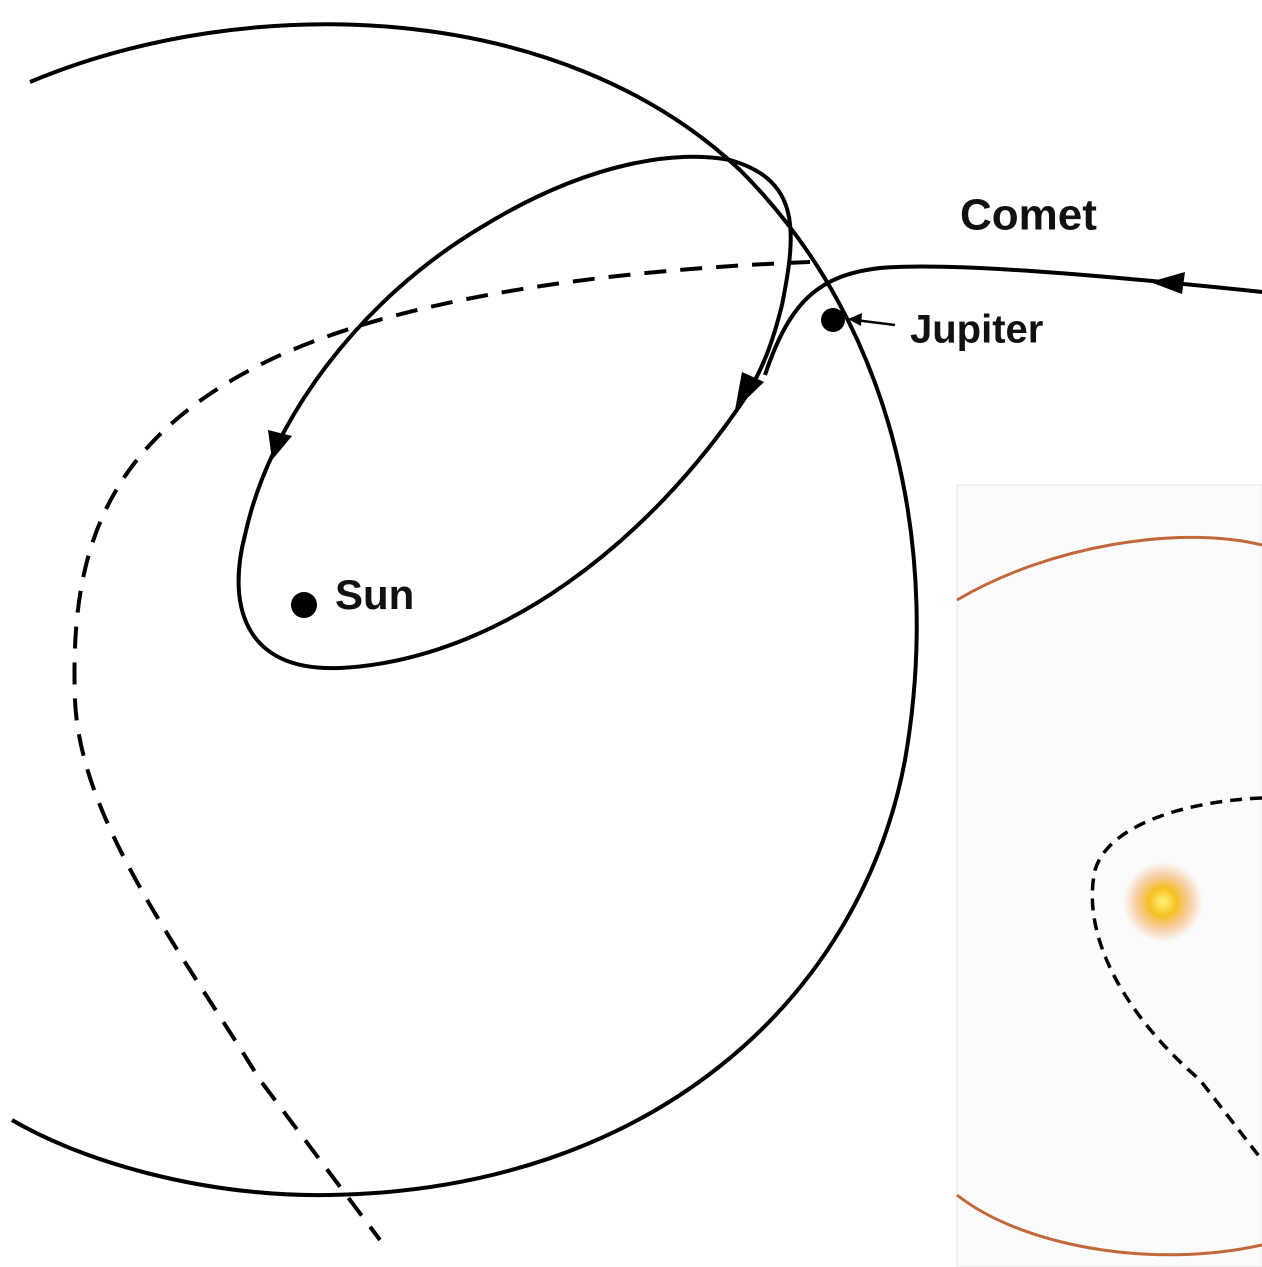  What do you see at coordinates (1163, 902) in the screenshot?
I see `inset-sun` at bounding box center [1163, 902].